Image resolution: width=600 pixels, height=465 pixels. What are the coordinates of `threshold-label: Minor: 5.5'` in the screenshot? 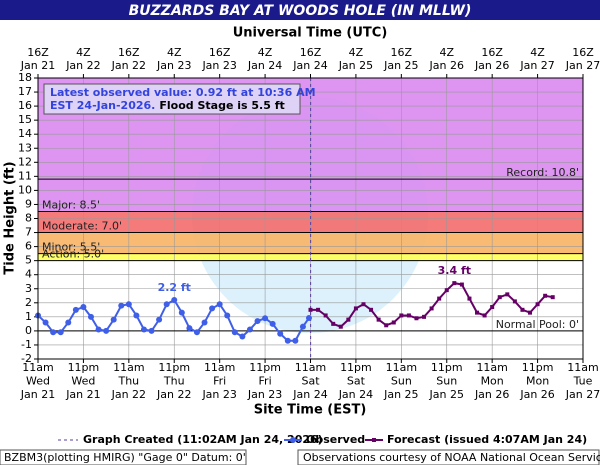 It's located at (71, 247).